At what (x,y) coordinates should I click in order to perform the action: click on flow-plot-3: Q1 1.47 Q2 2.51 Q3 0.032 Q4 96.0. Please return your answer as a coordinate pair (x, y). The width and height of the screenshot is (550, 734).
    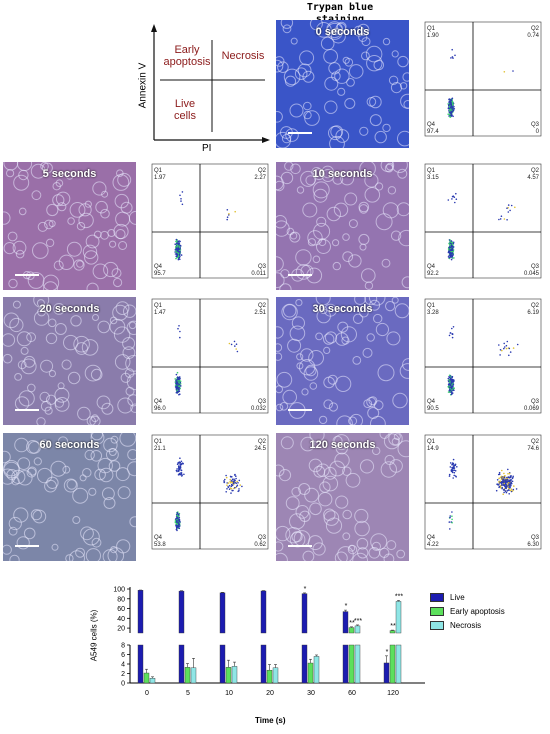
    Looking at the image, I should click on (204, 361).